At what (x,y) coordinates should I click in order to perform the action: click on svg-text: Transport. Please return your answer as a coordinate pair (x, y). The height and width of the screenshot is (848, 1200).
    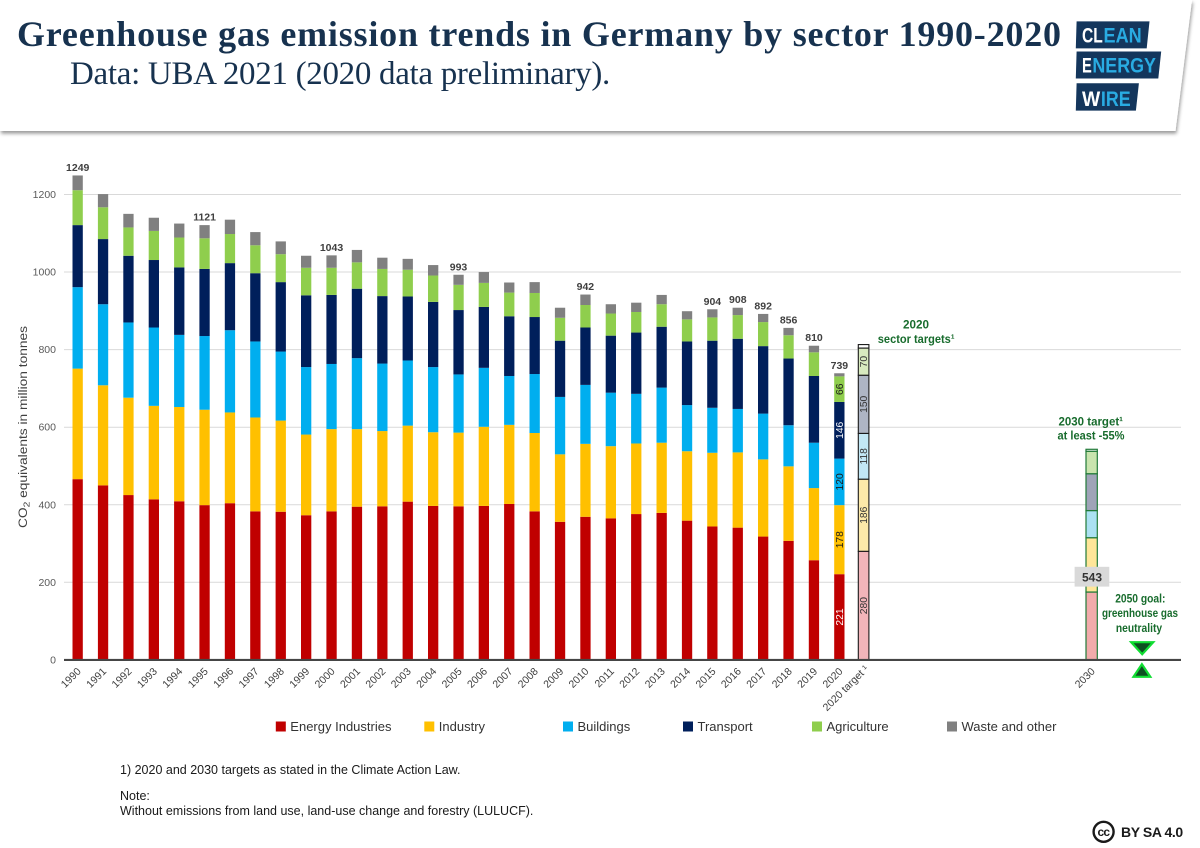
    Looking at the image, I should click on (726, 726).